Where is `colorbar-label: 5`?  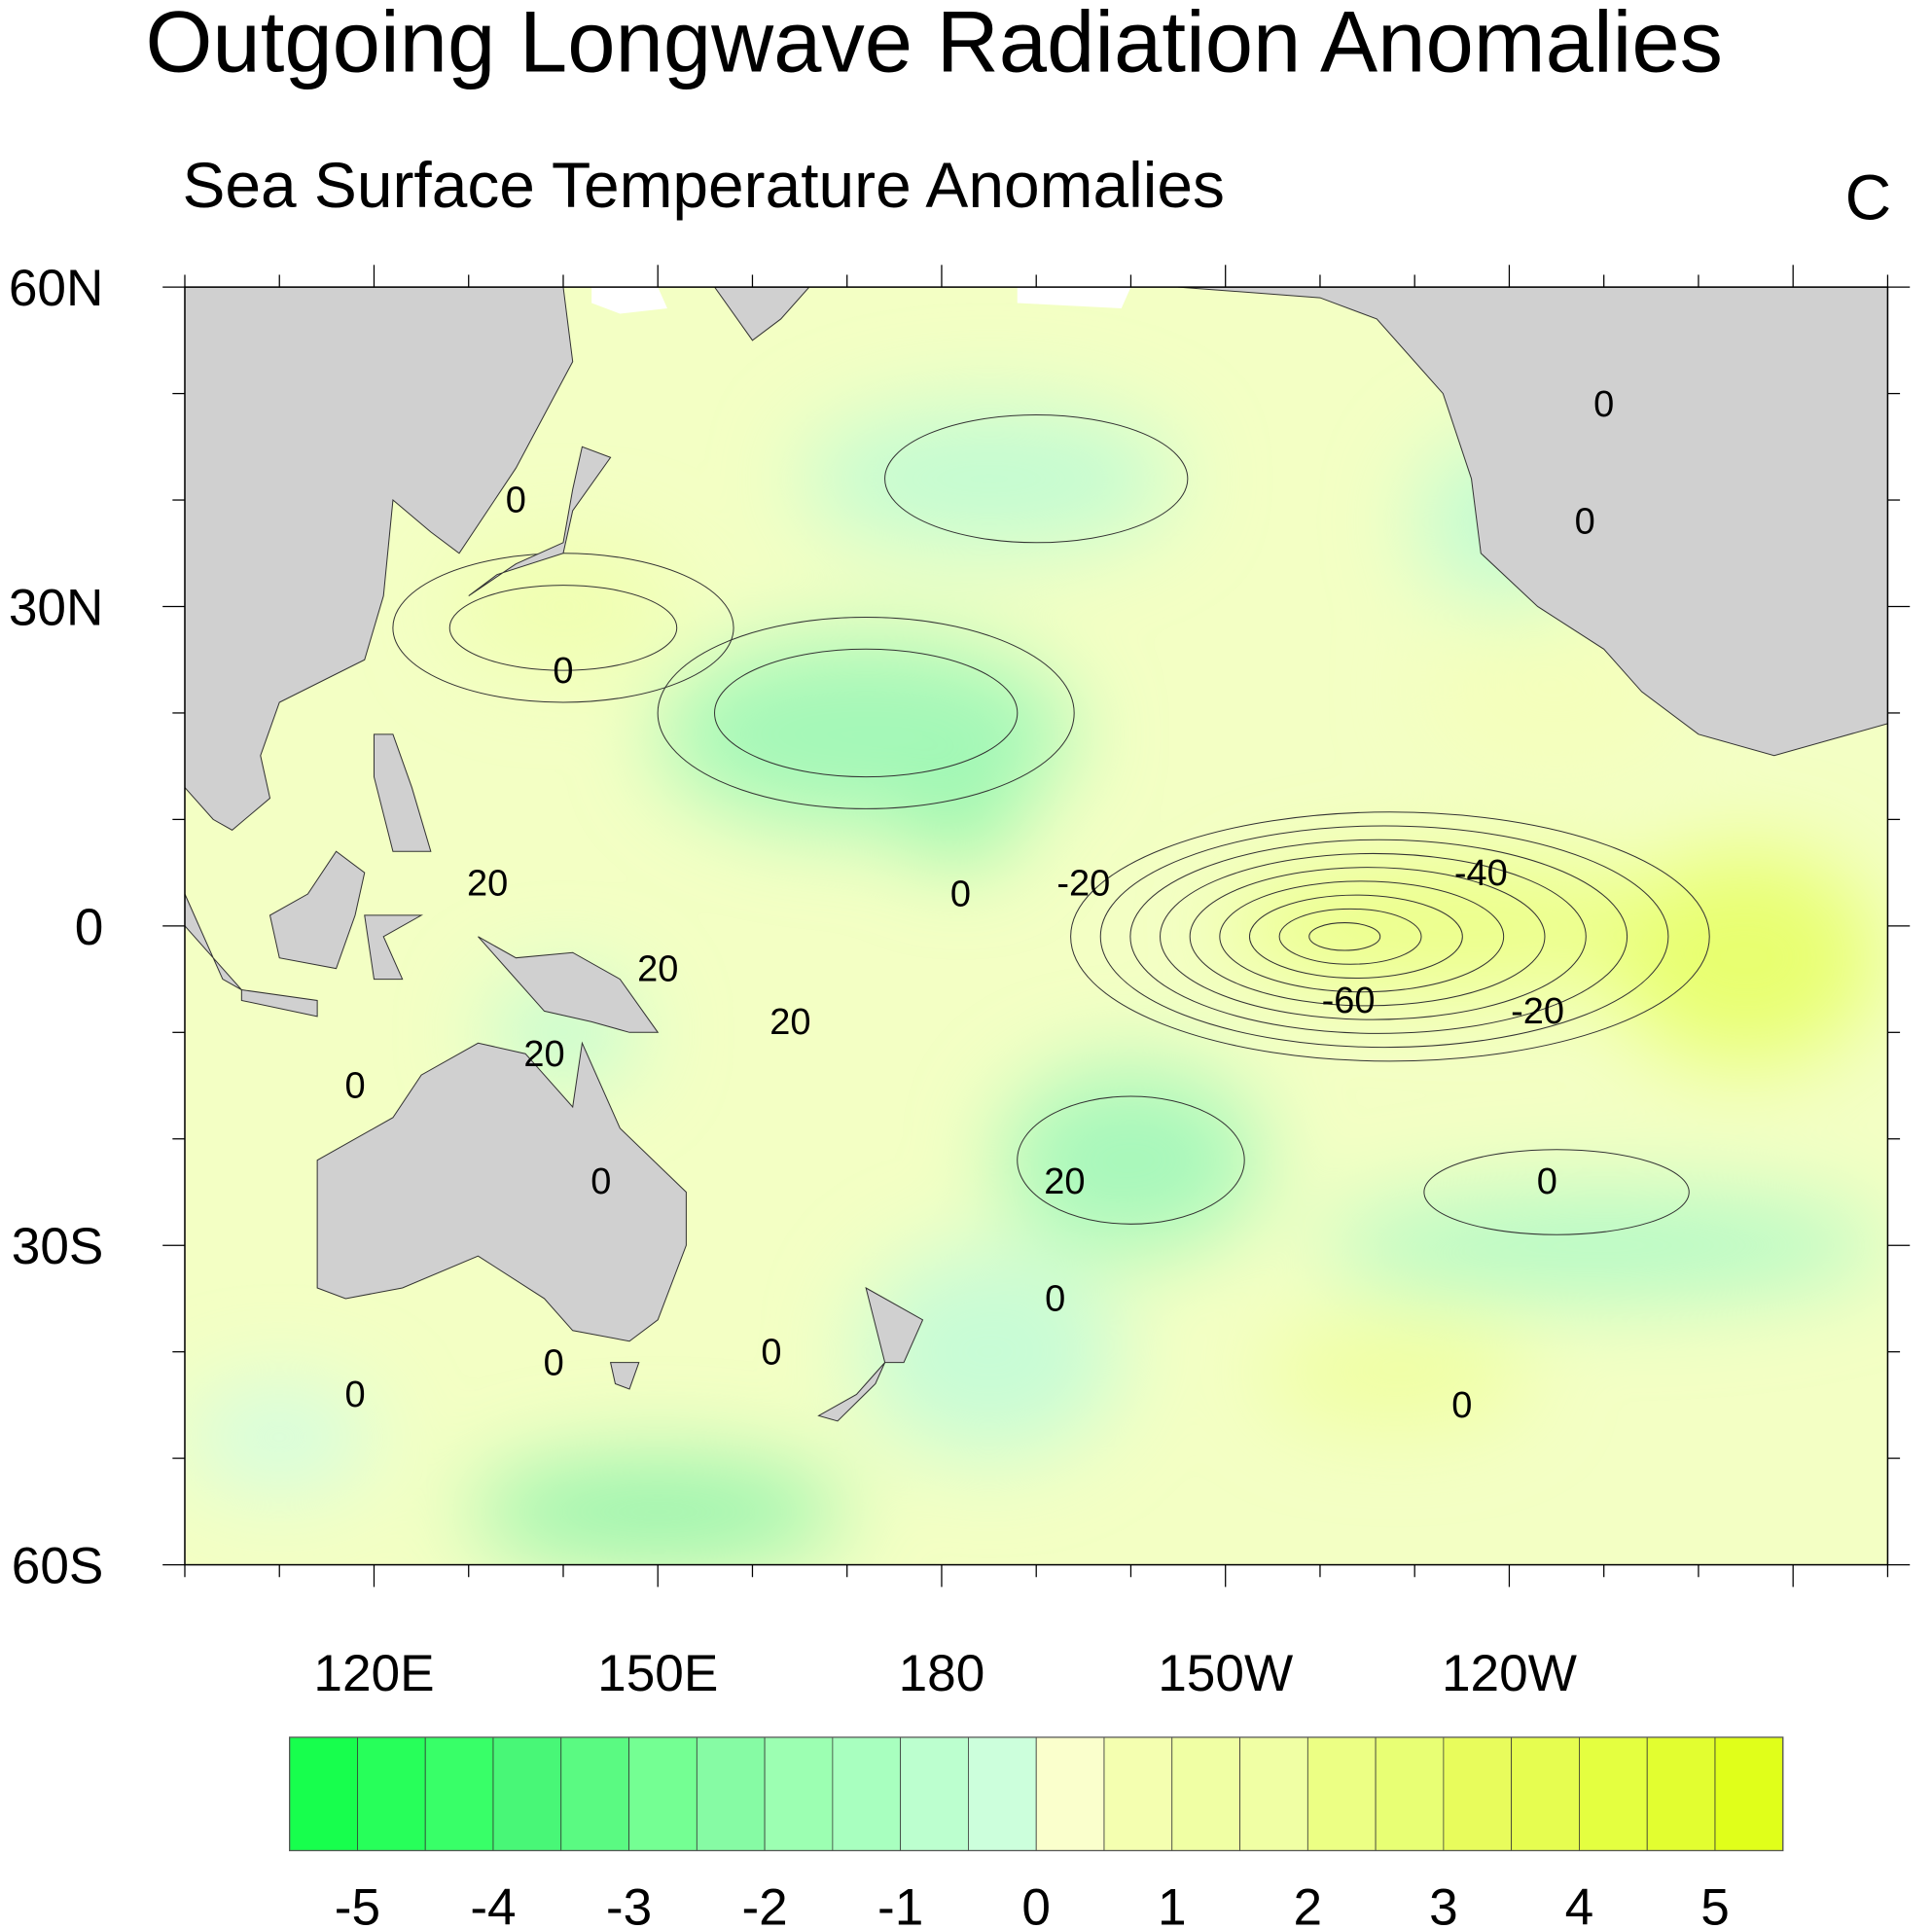
colorbar-label: 5 is located at coordinates (1715, 1903).